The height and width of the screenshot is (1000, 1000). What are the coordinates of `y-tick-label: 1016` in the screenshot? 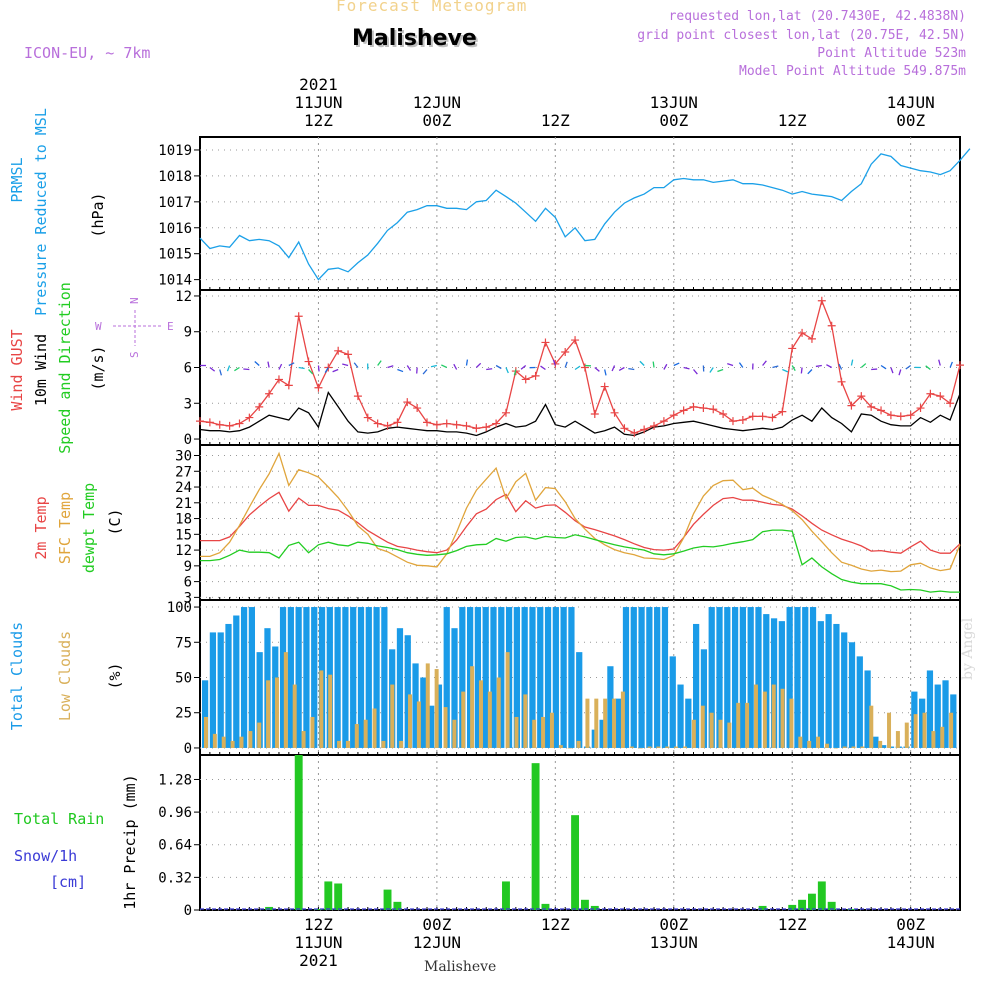 It's located at (175, 229).